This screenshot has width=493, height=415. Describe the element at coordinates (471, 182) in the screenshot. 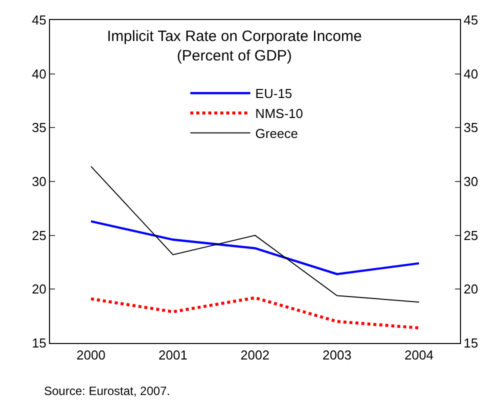

I see `y2-tick-label: 30` at that location.